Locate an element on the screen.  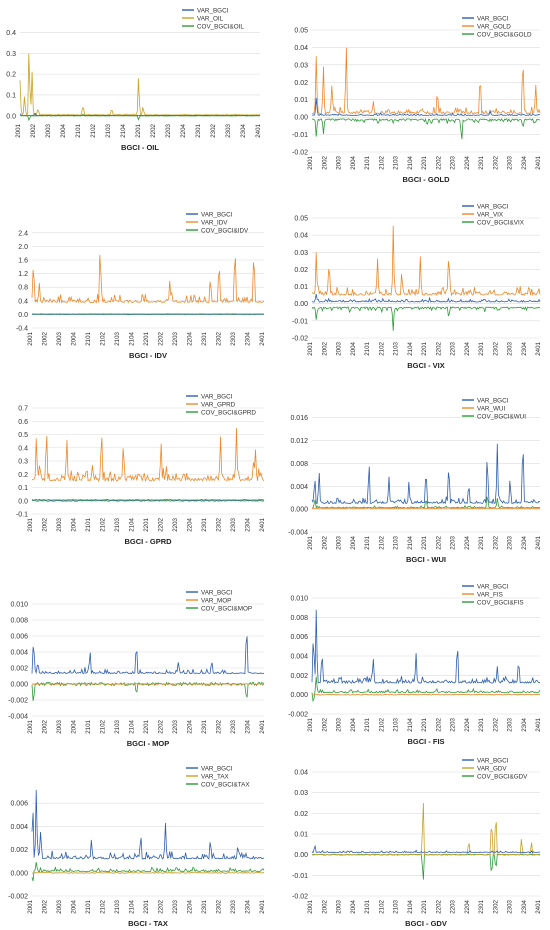
legend-label: COV_BGCI&IDV is located at coordinates (225, 230).